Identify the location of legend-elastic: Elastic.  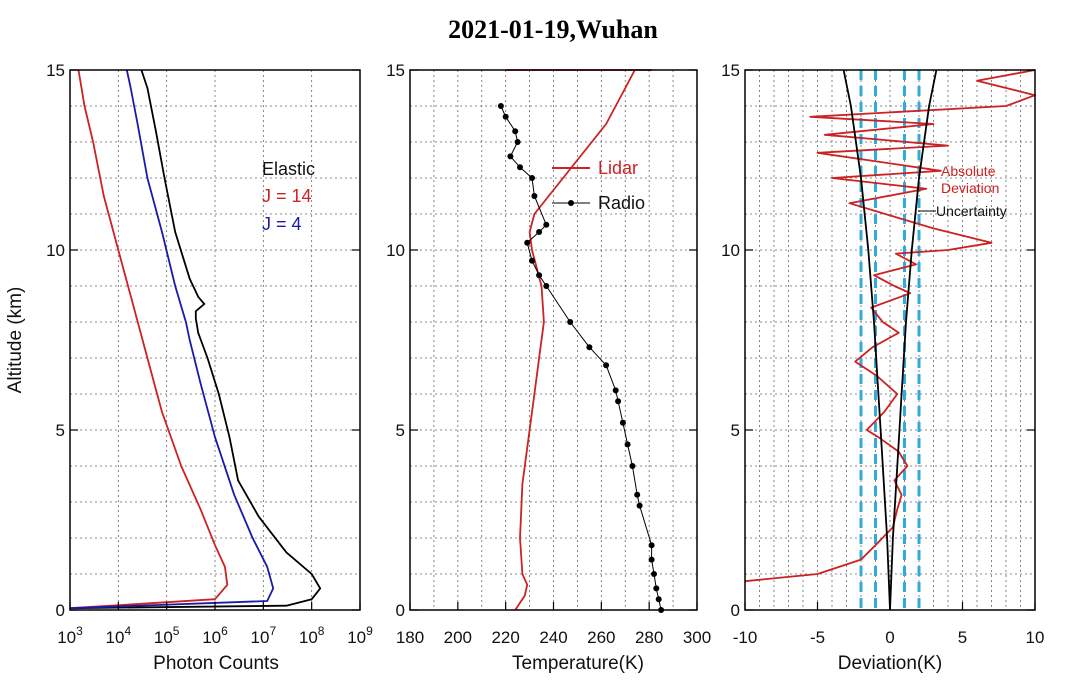
(288, 169).